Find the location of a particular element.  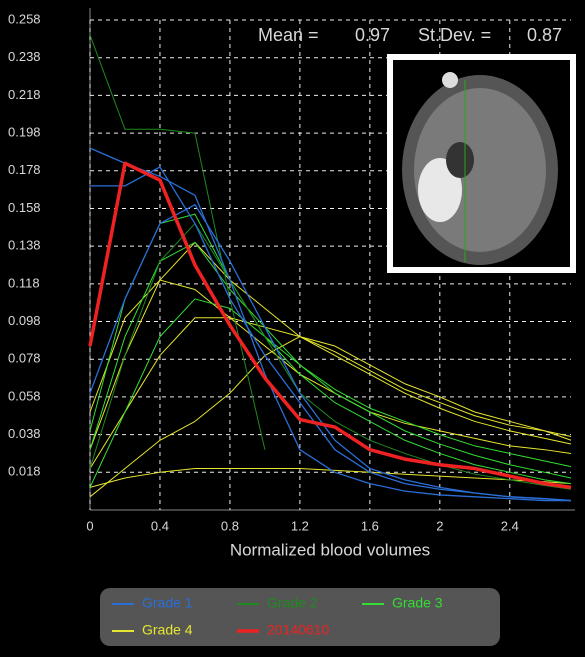

x-tick-label: 0 is located at coordinates (89, 525).